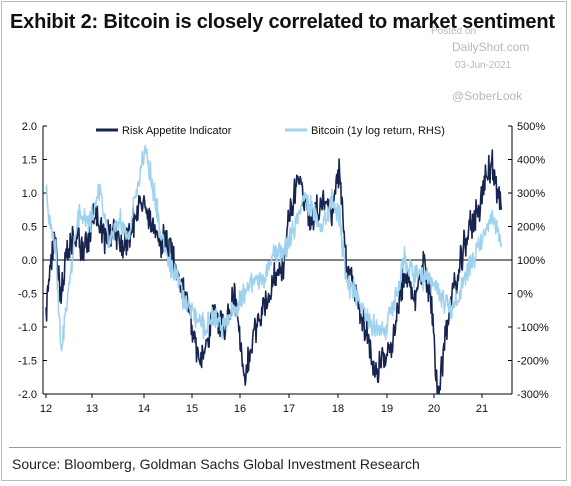  I want to click on x-tick-label: 12, so click(46, 409).